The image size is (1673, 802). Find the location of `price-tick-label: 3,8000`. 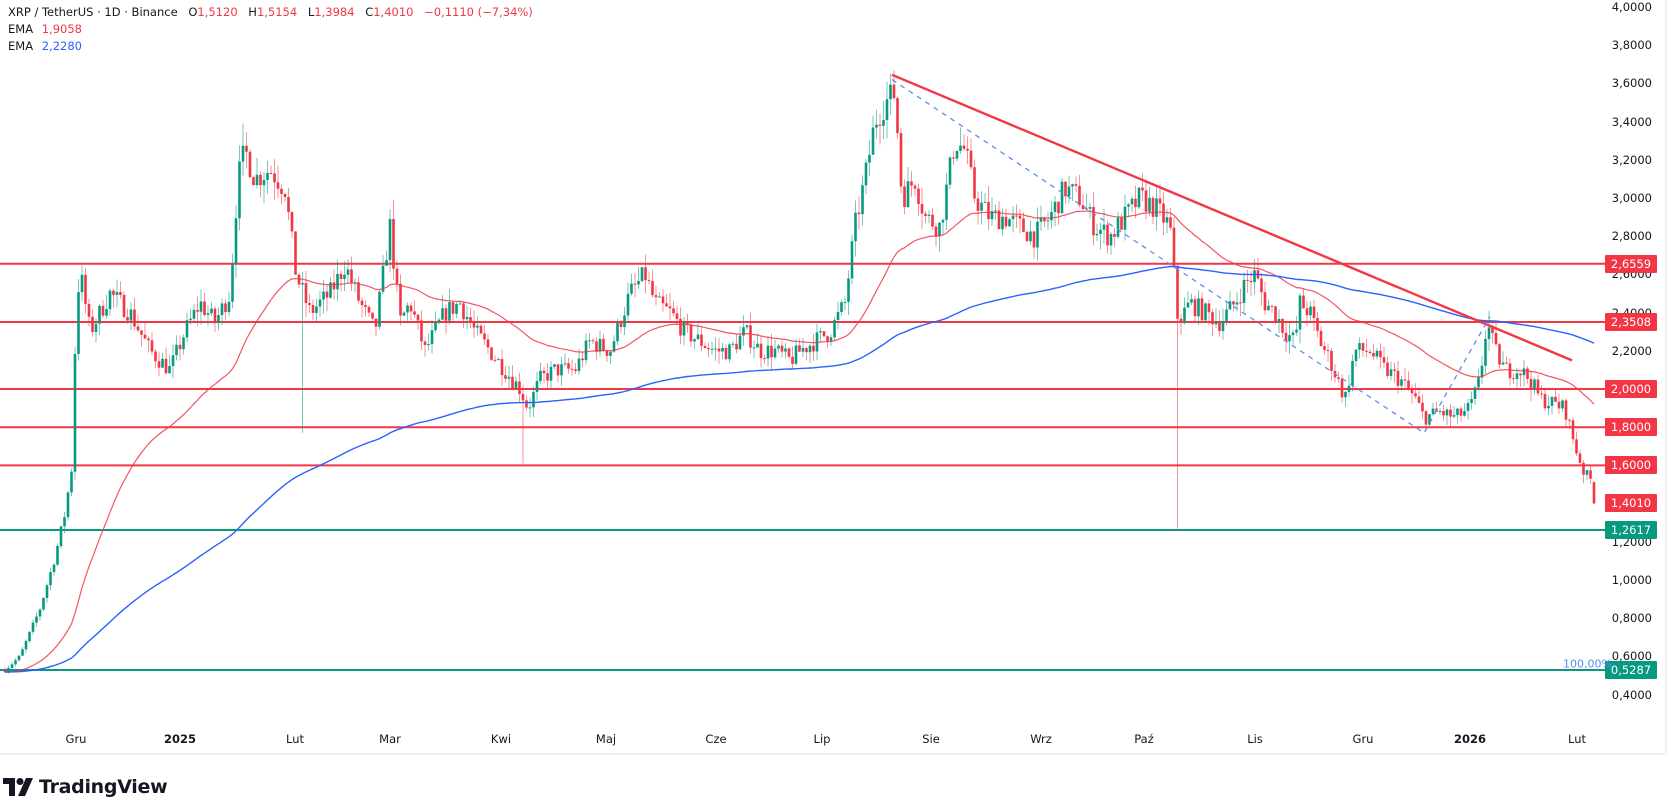

price-tick-label: 3,8000 is located at coordinates (1631, 45).